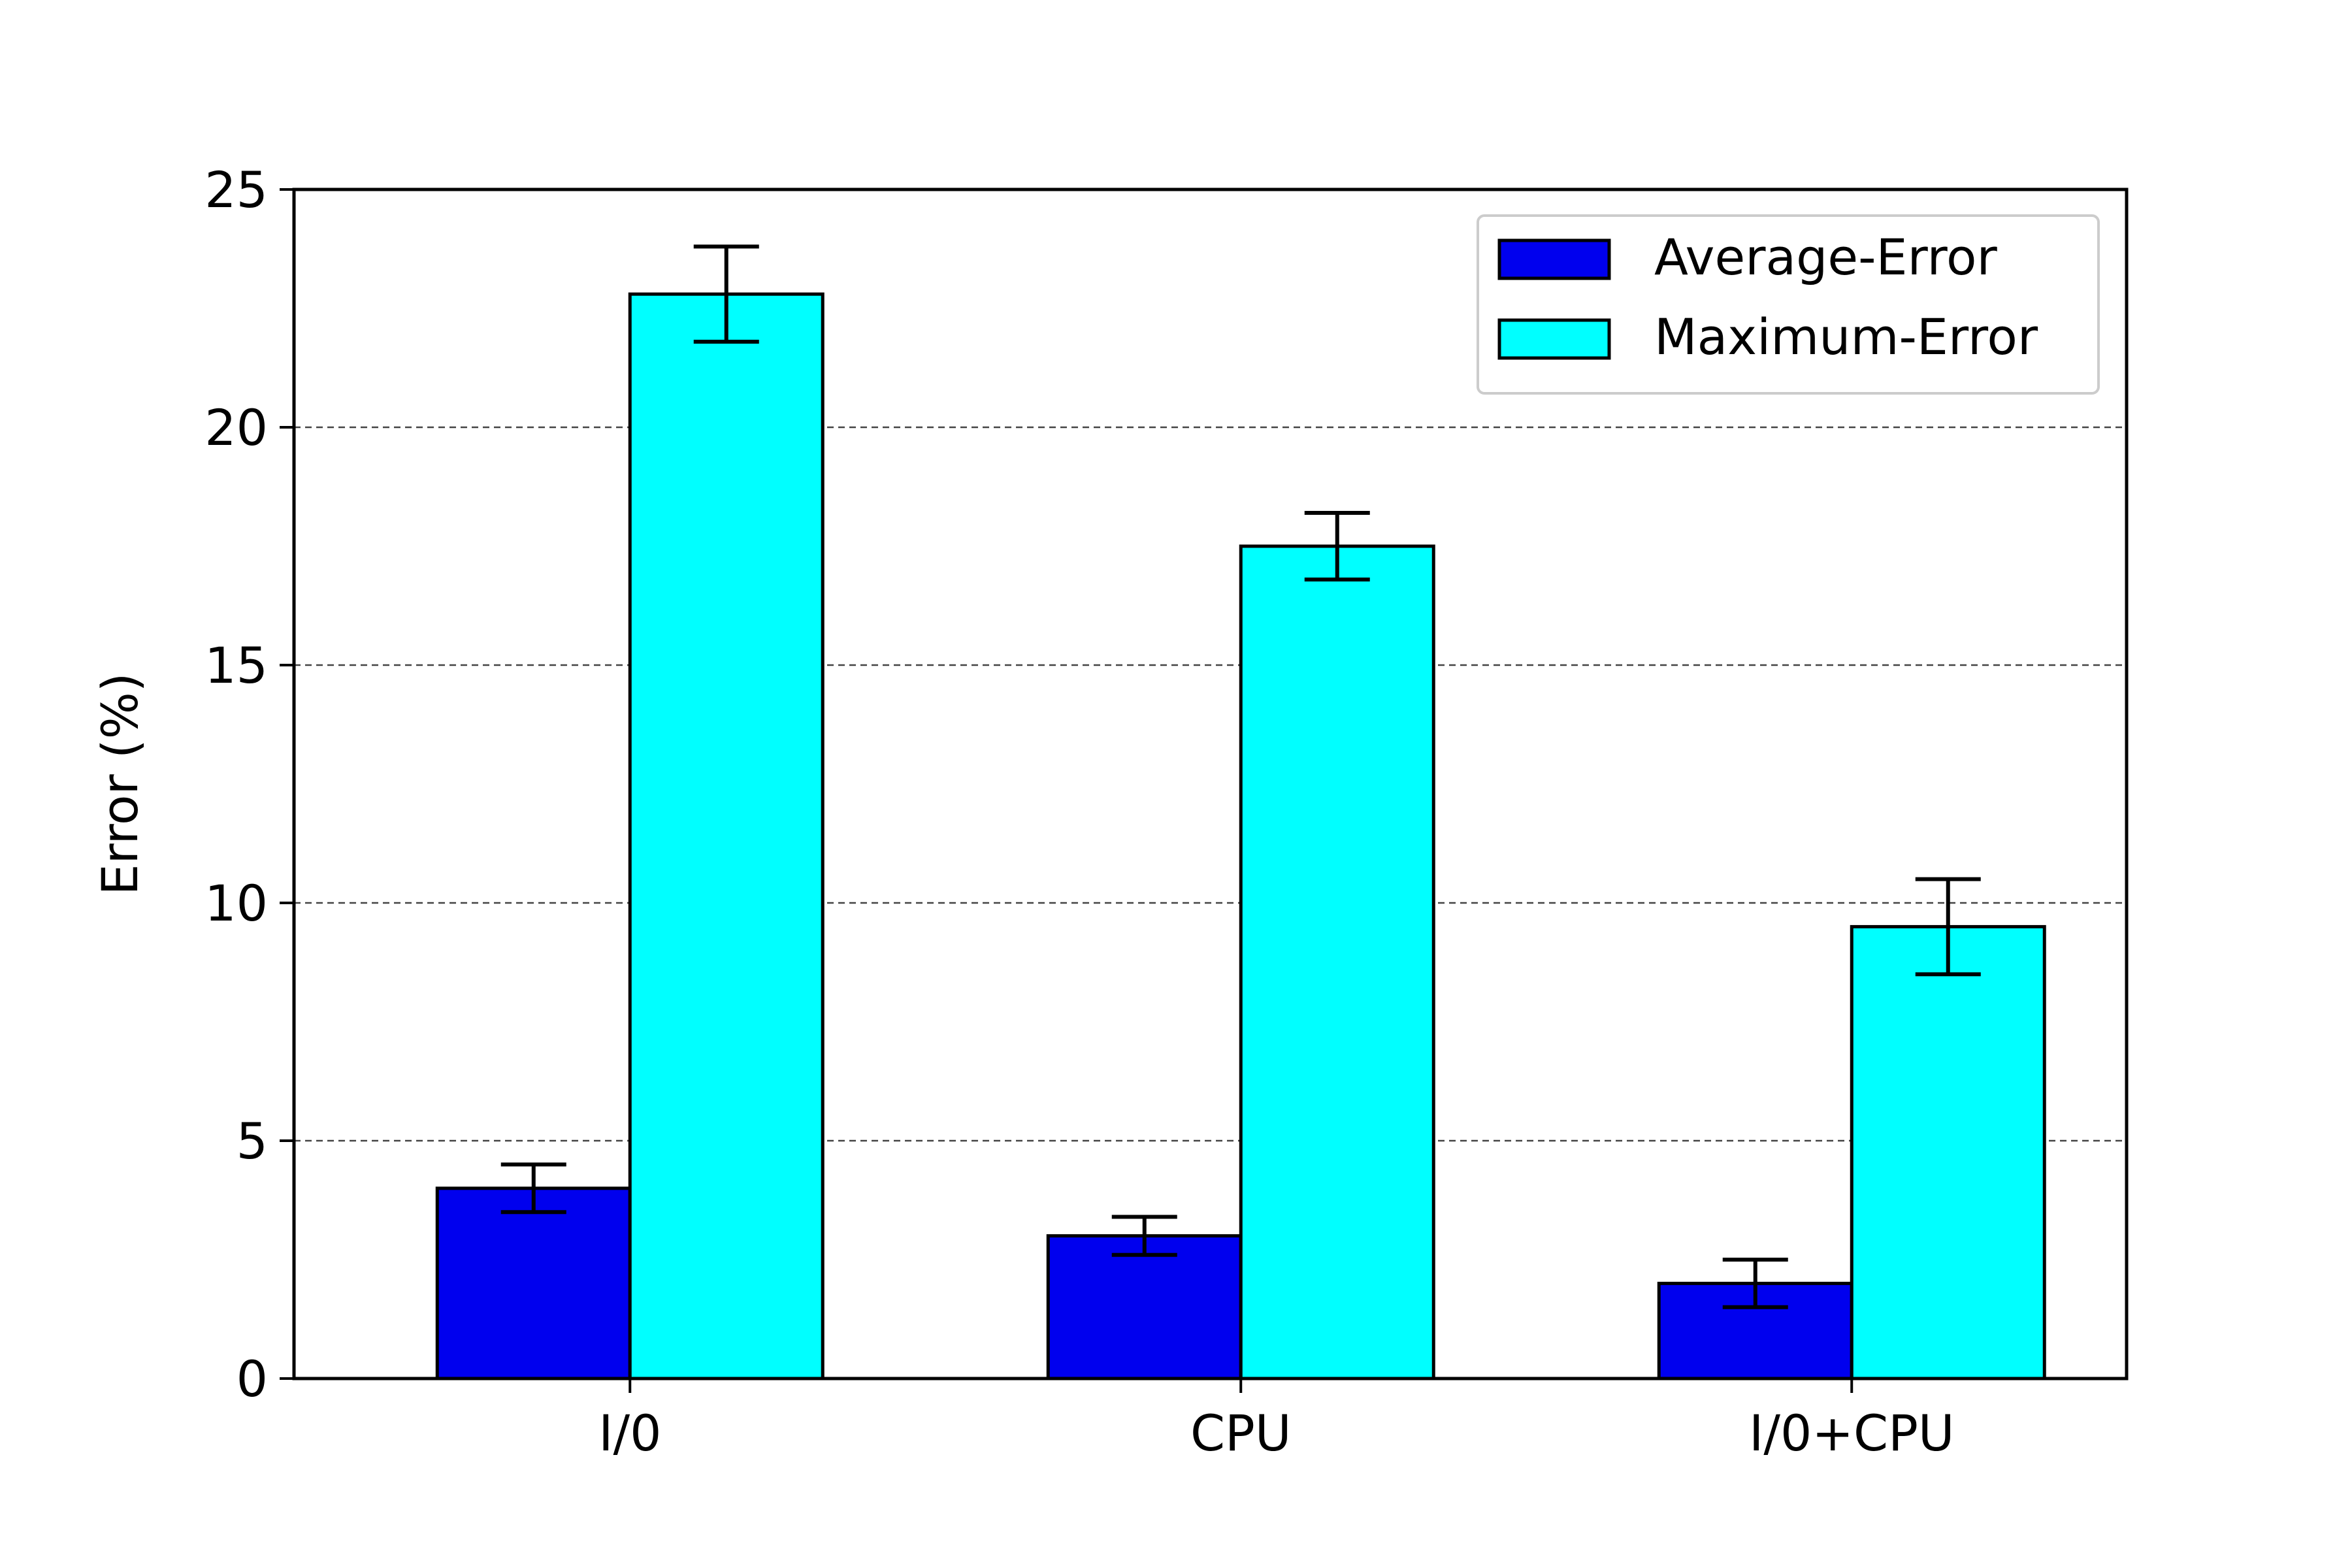 The width and height of the screenshot is (2352, 1568). What do you see at coordinates (252, 1141) in the screenshot?
I see `y-tick-label: 5` at bounding box center [252, 1141].